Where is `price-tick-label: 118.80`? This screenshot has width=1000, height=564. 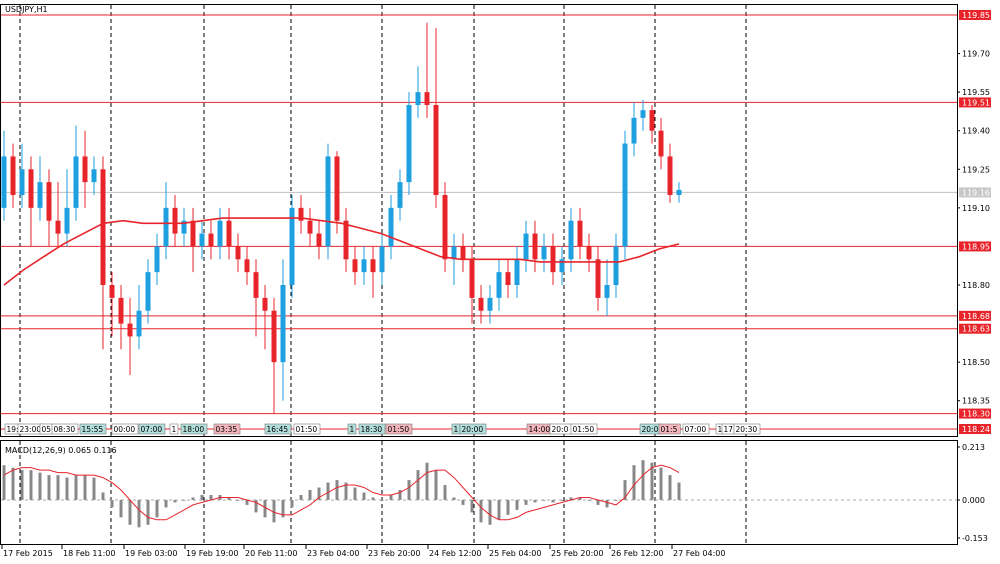 price-tick-label: 118.80 is located at coordinates (976, 285).